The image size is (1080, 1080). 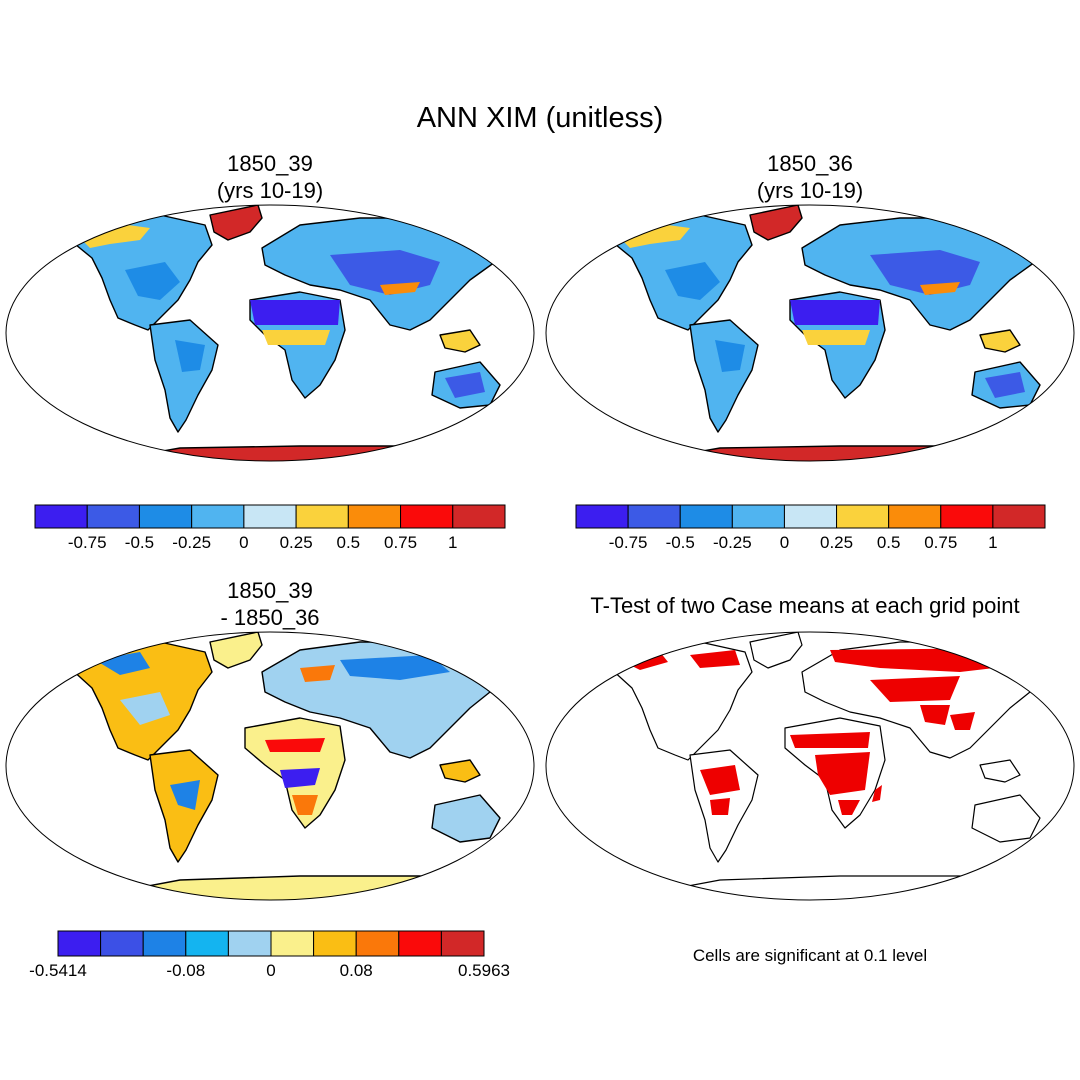 What do you see at coordinates (270, 970) in the screenshot?
I see `colorbar-diff-tick-label: 0` at bounding box center [270, 970].